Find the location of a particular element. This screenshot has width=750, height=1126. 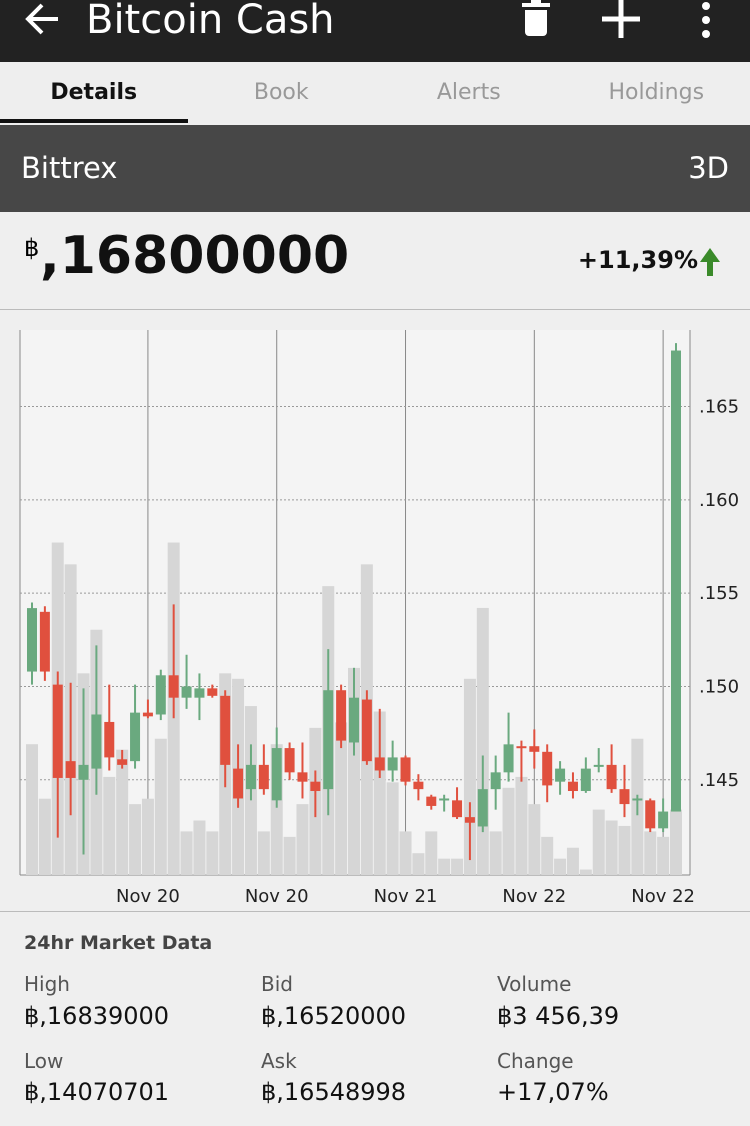

app-title: Bitcoin Cash is located at coordinates (210, 21).